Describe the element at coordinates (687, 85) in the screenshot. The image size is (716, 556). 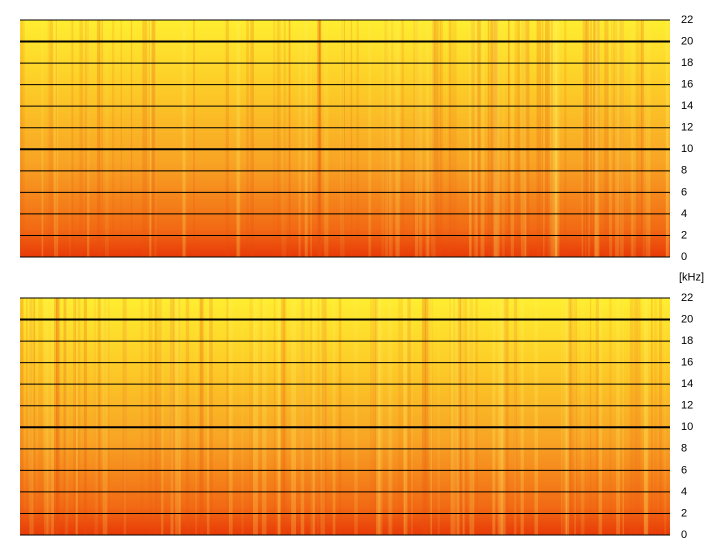
I see `y-tick-label: 16` at that location.